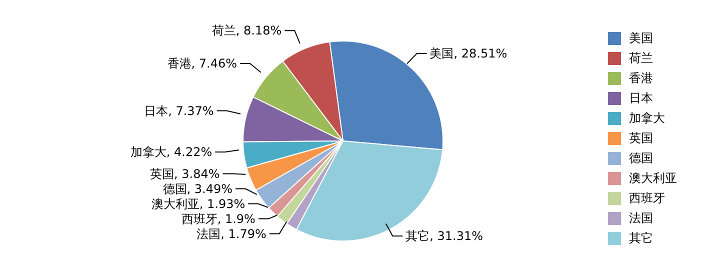 The image size is (720, 276). What do you see at coordinates (641, 158) in the screenshot?
I see `legend-label: 德国` at bounding box center [641, 158].